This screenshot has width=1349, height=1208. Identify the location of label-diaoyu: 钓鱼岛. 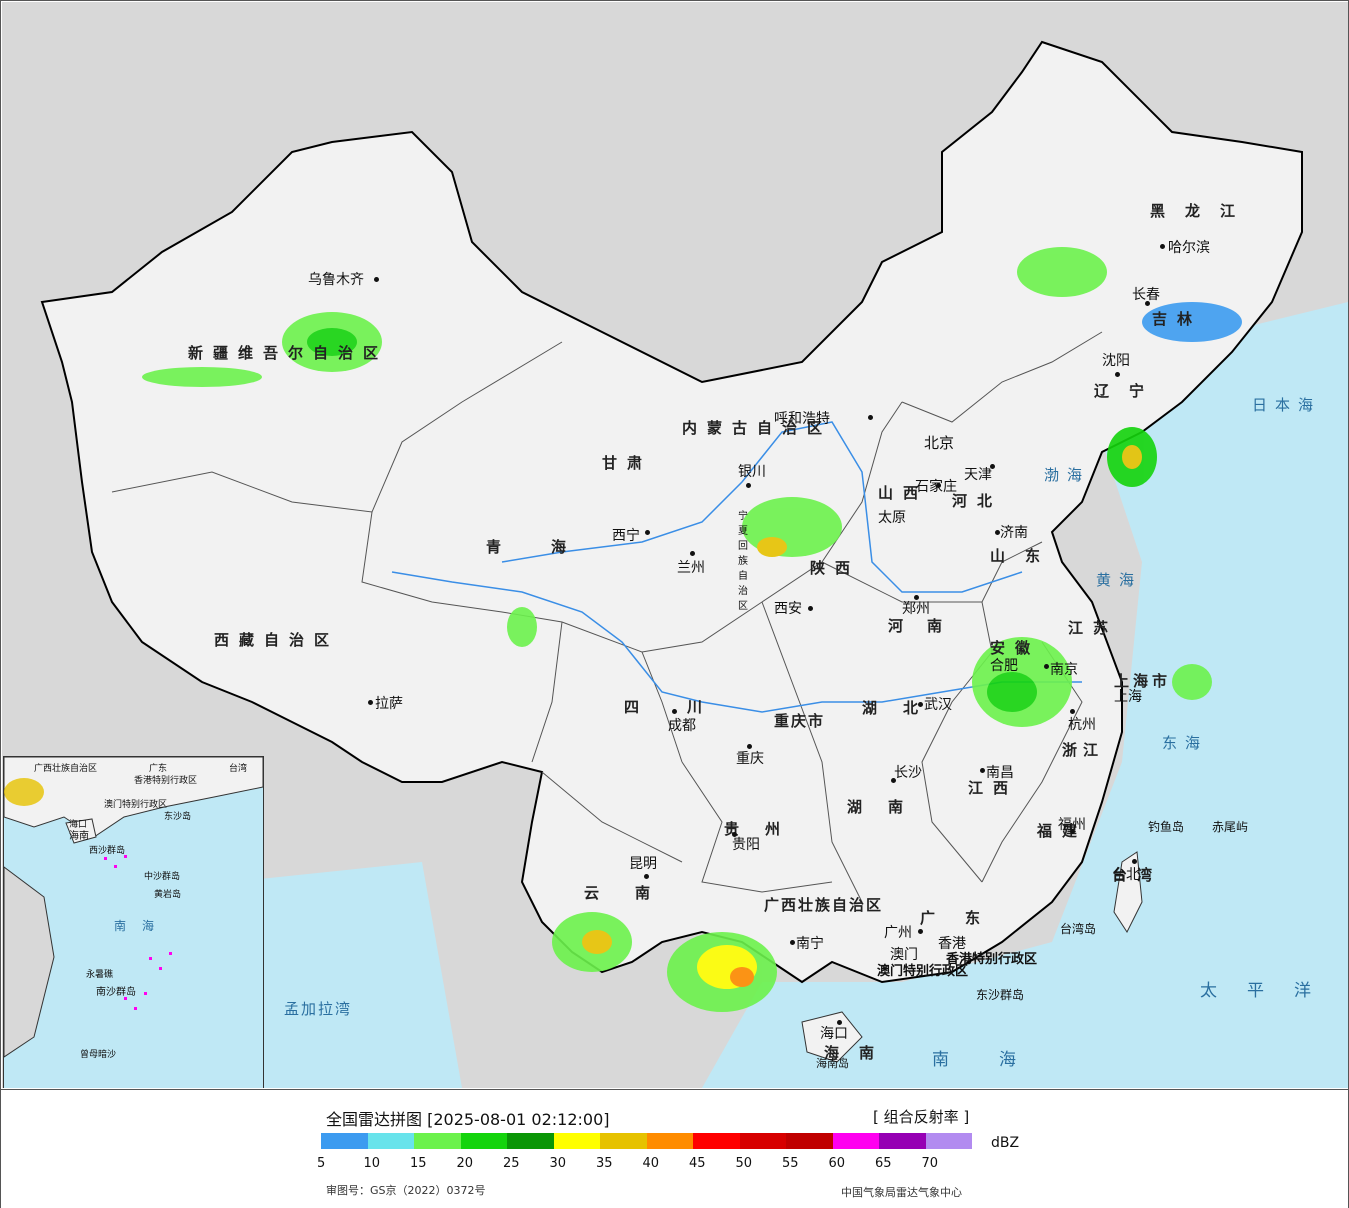
(1166, 827).